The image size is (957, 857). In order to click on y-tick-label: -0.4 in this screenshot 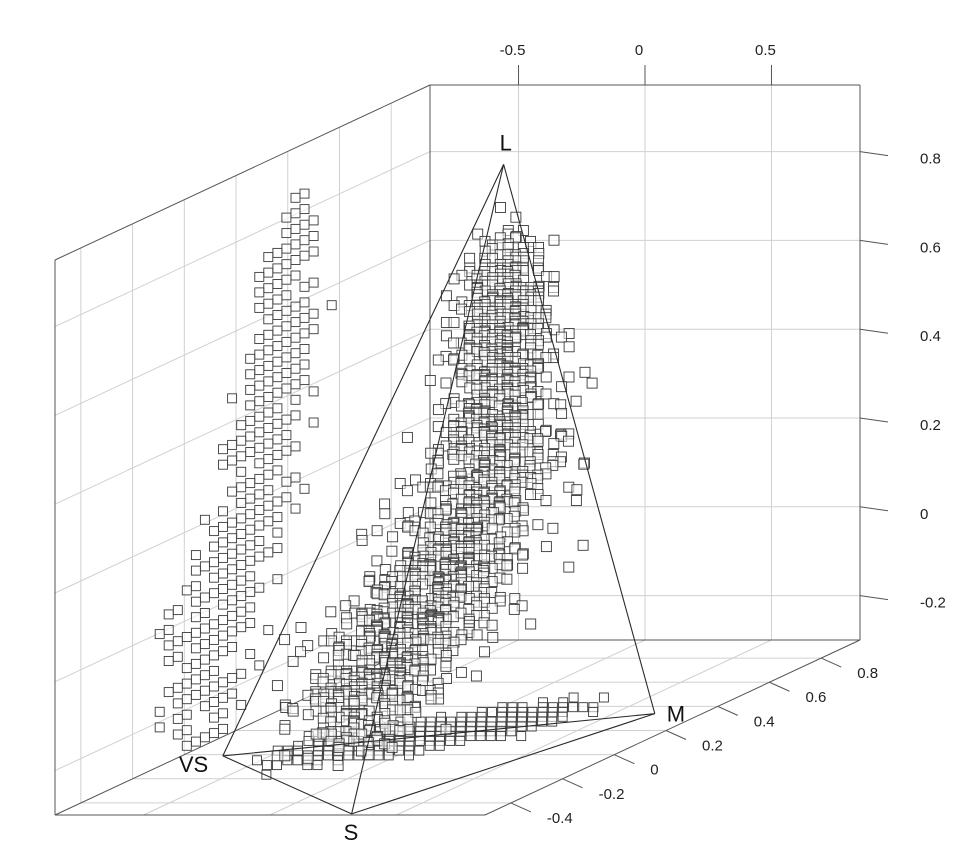, I will do `click(560, 818)`.